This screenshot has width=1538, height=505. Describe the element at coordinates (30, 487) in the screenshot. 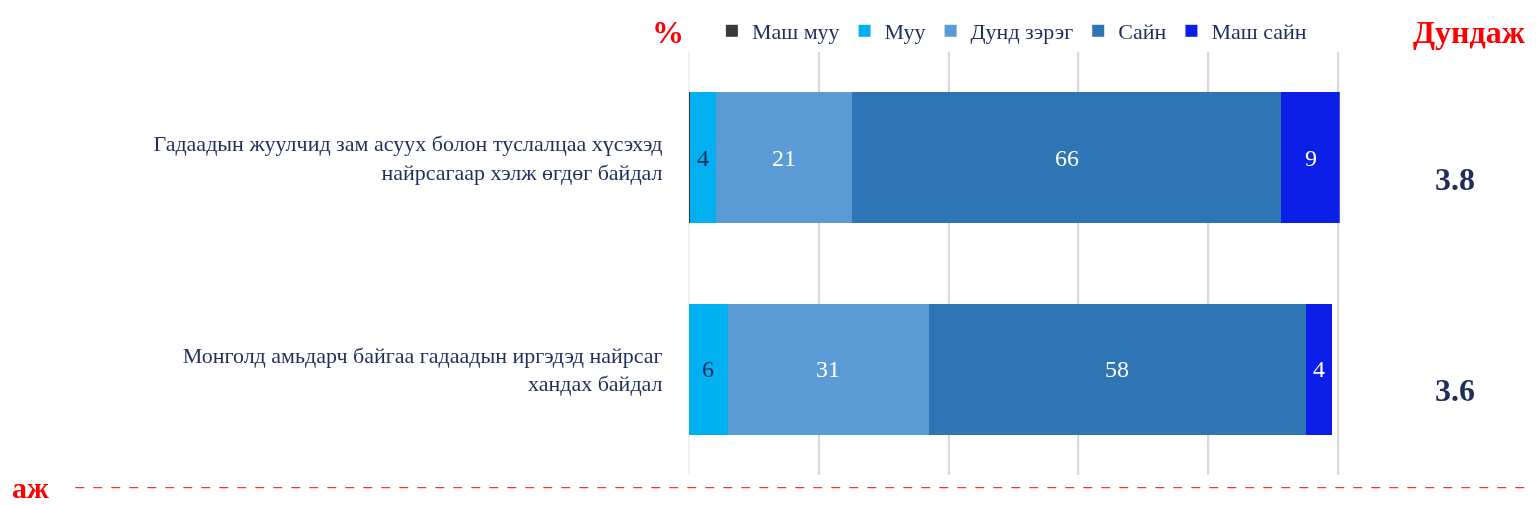

I see `text: аж` at that location.